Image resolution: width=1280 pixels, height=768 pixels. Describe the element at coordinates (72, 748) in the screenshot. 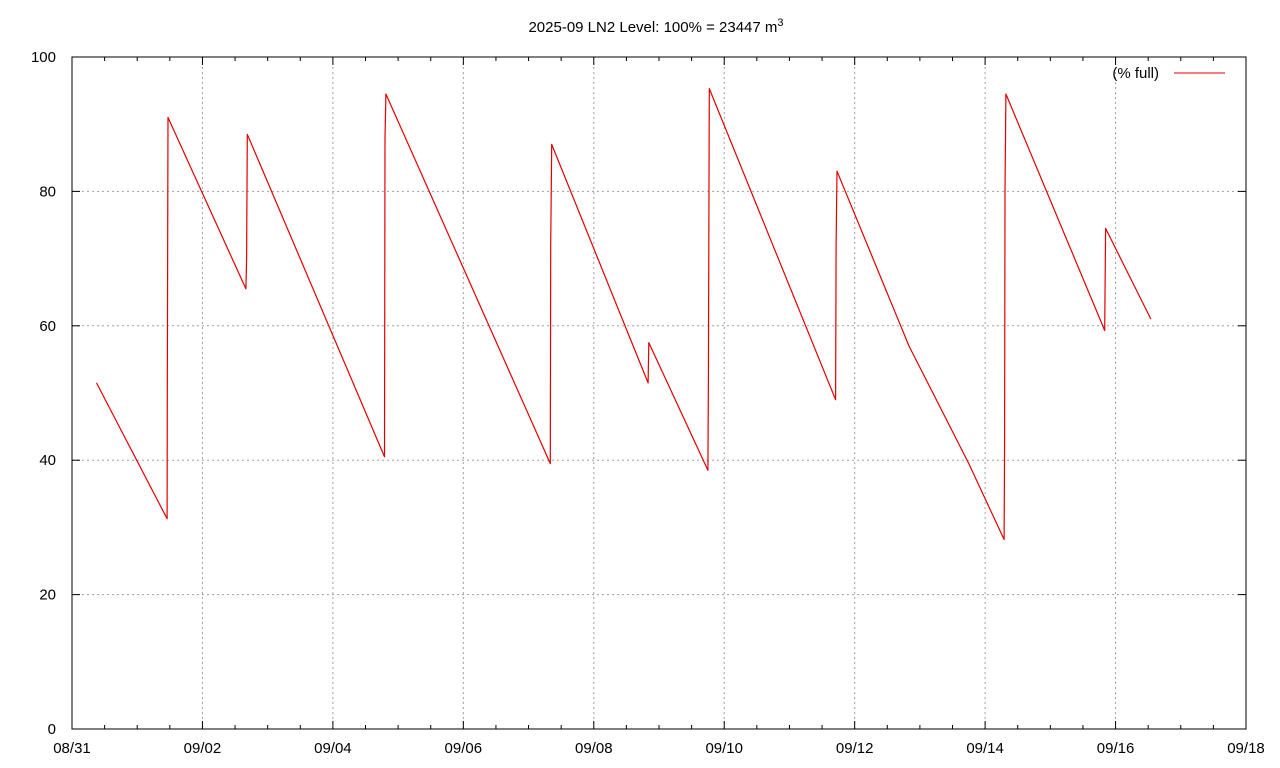

I see `x-tick-label: 08/31` at that location.